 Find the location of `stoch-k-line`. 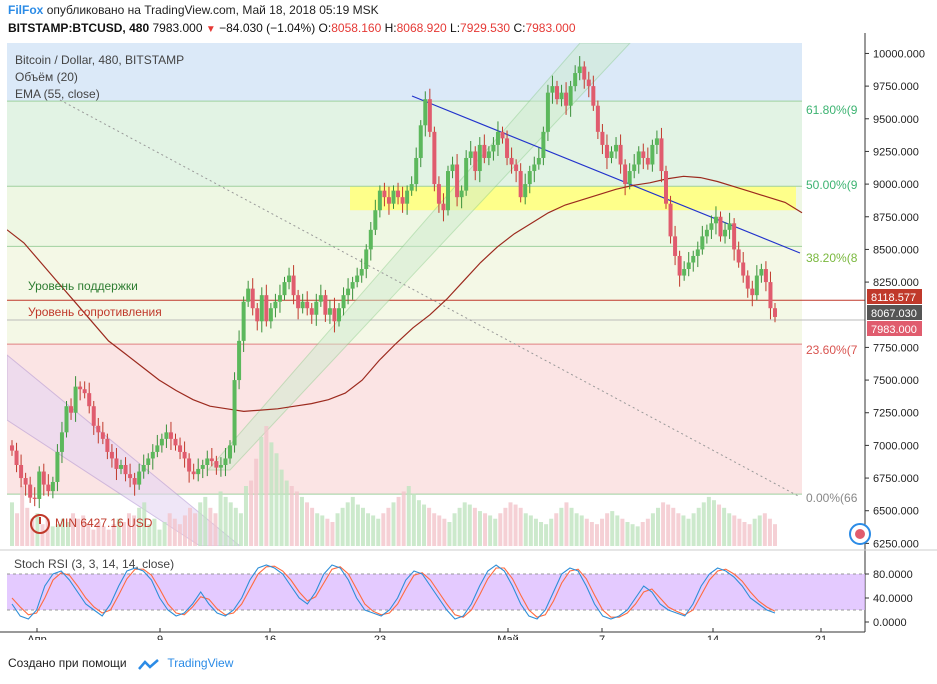

stoch-k-line is located at coordinates (393, 592).